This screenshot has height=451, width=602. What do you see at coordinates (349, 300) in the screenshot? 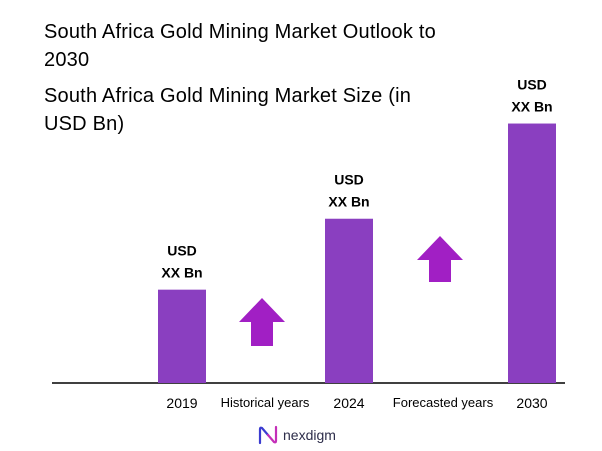
I see `bar-2024` at bounding box center [349, 300].